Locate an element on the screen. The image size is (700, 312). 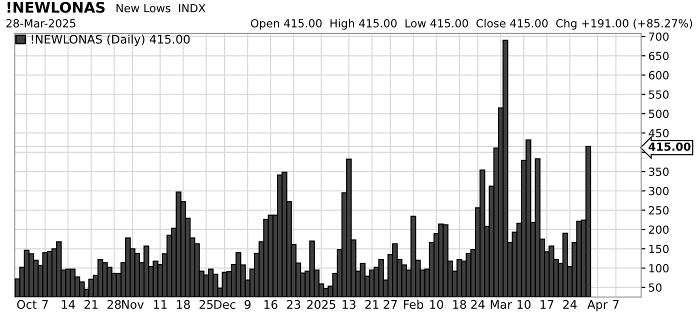
x-tick-label: 14 is located at coordinates (68, 304).